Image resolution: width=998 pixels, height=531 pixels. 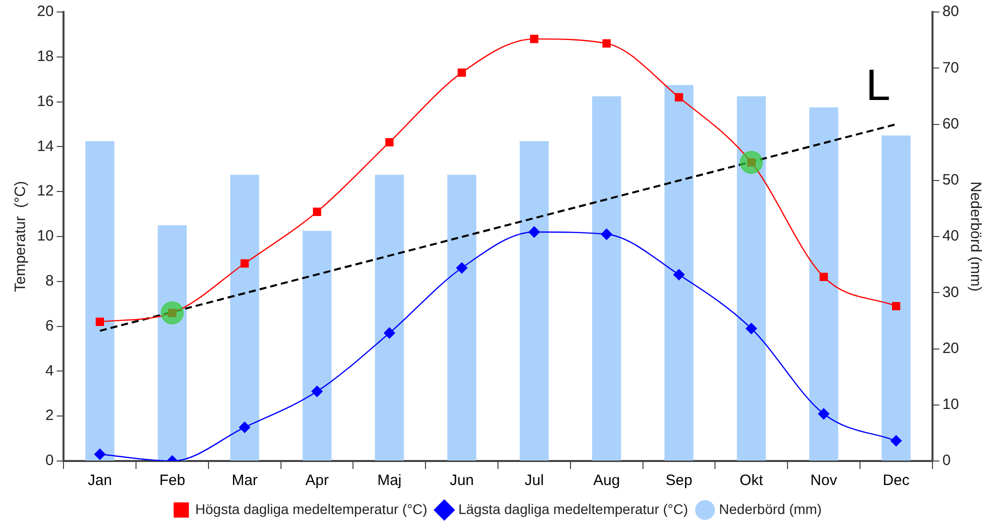 What do you see at coordinates (573, 508) in the screenshot?
I see `legend-label: Lägsta dagliga medeltemperatur (°C)` at bounding box center [573, 508].